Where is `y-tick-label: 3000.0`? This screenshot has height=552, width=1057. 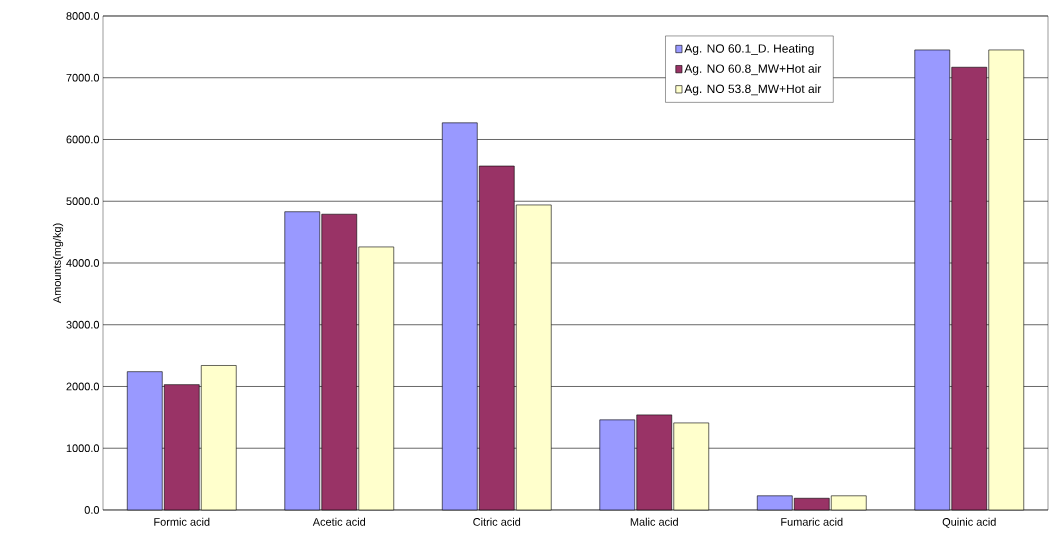 y-tick-label: 3000.0 is located at coordinates (83, 324).